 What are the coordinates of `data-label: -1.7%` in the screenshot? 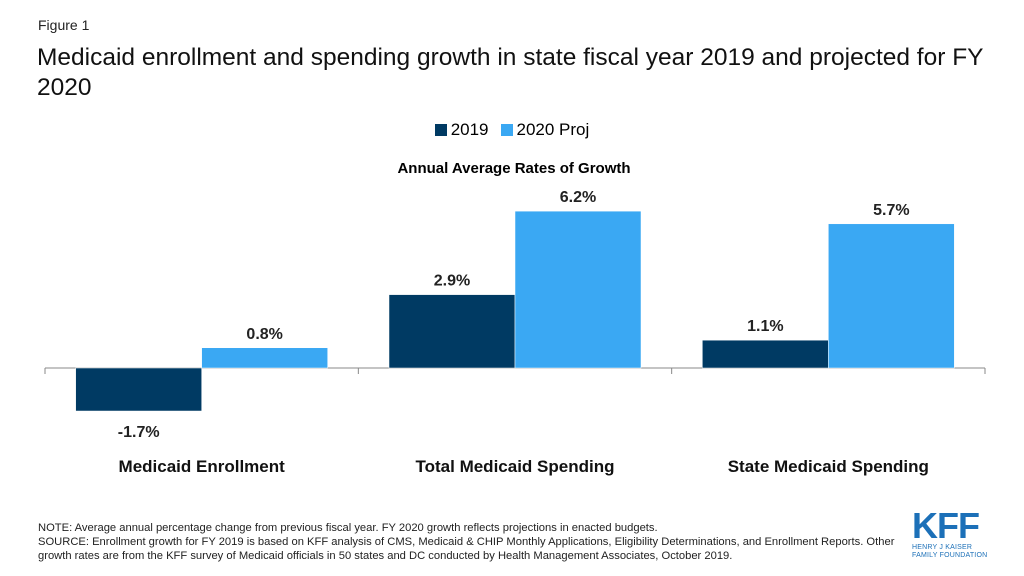 It's located at (139, 432).